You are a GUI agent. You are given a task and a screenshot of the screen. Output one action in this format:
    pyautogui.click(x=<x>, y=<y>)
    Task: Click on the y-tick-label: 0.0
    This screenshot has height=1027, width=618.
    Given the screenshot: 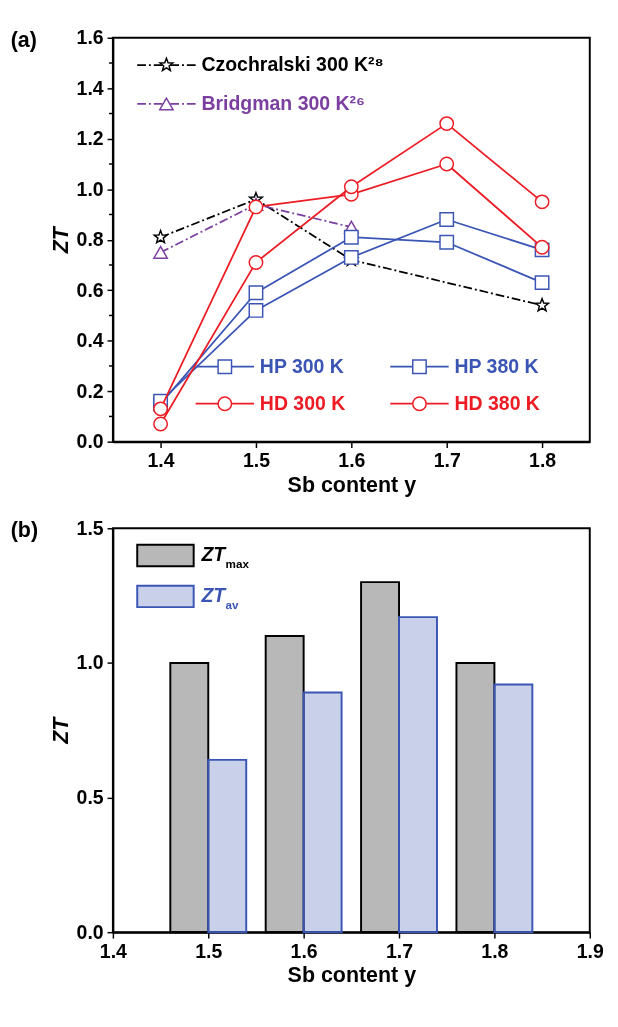 What is the action you would take?
    pyautogui.click(x=90, y=441)
    